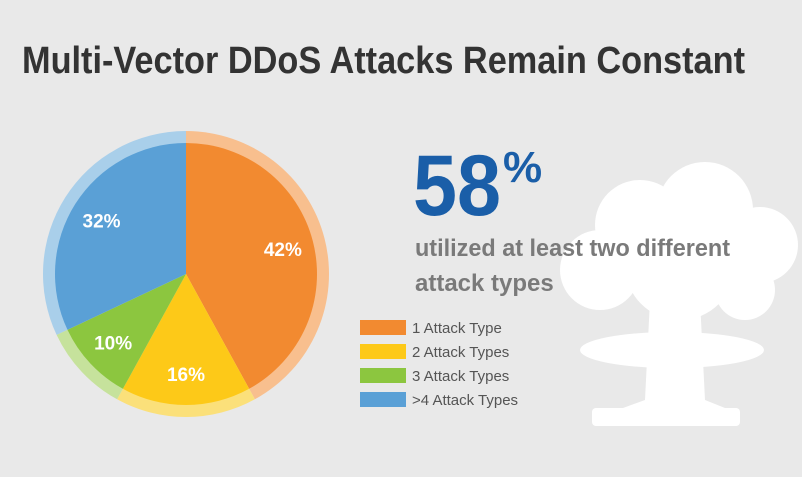  What do you see at coordinates (460, 352) in the screenshot?
I see `legend-label: 2 Attack Types` at bounding box center [460, 352].